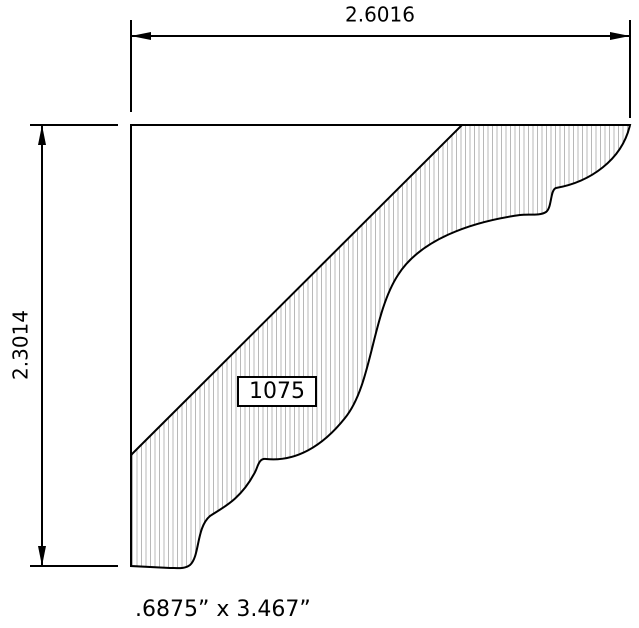 Image resolution: width=639 pixels, height=628 pixels. I want to click on part-number-box, so click(277, 391).